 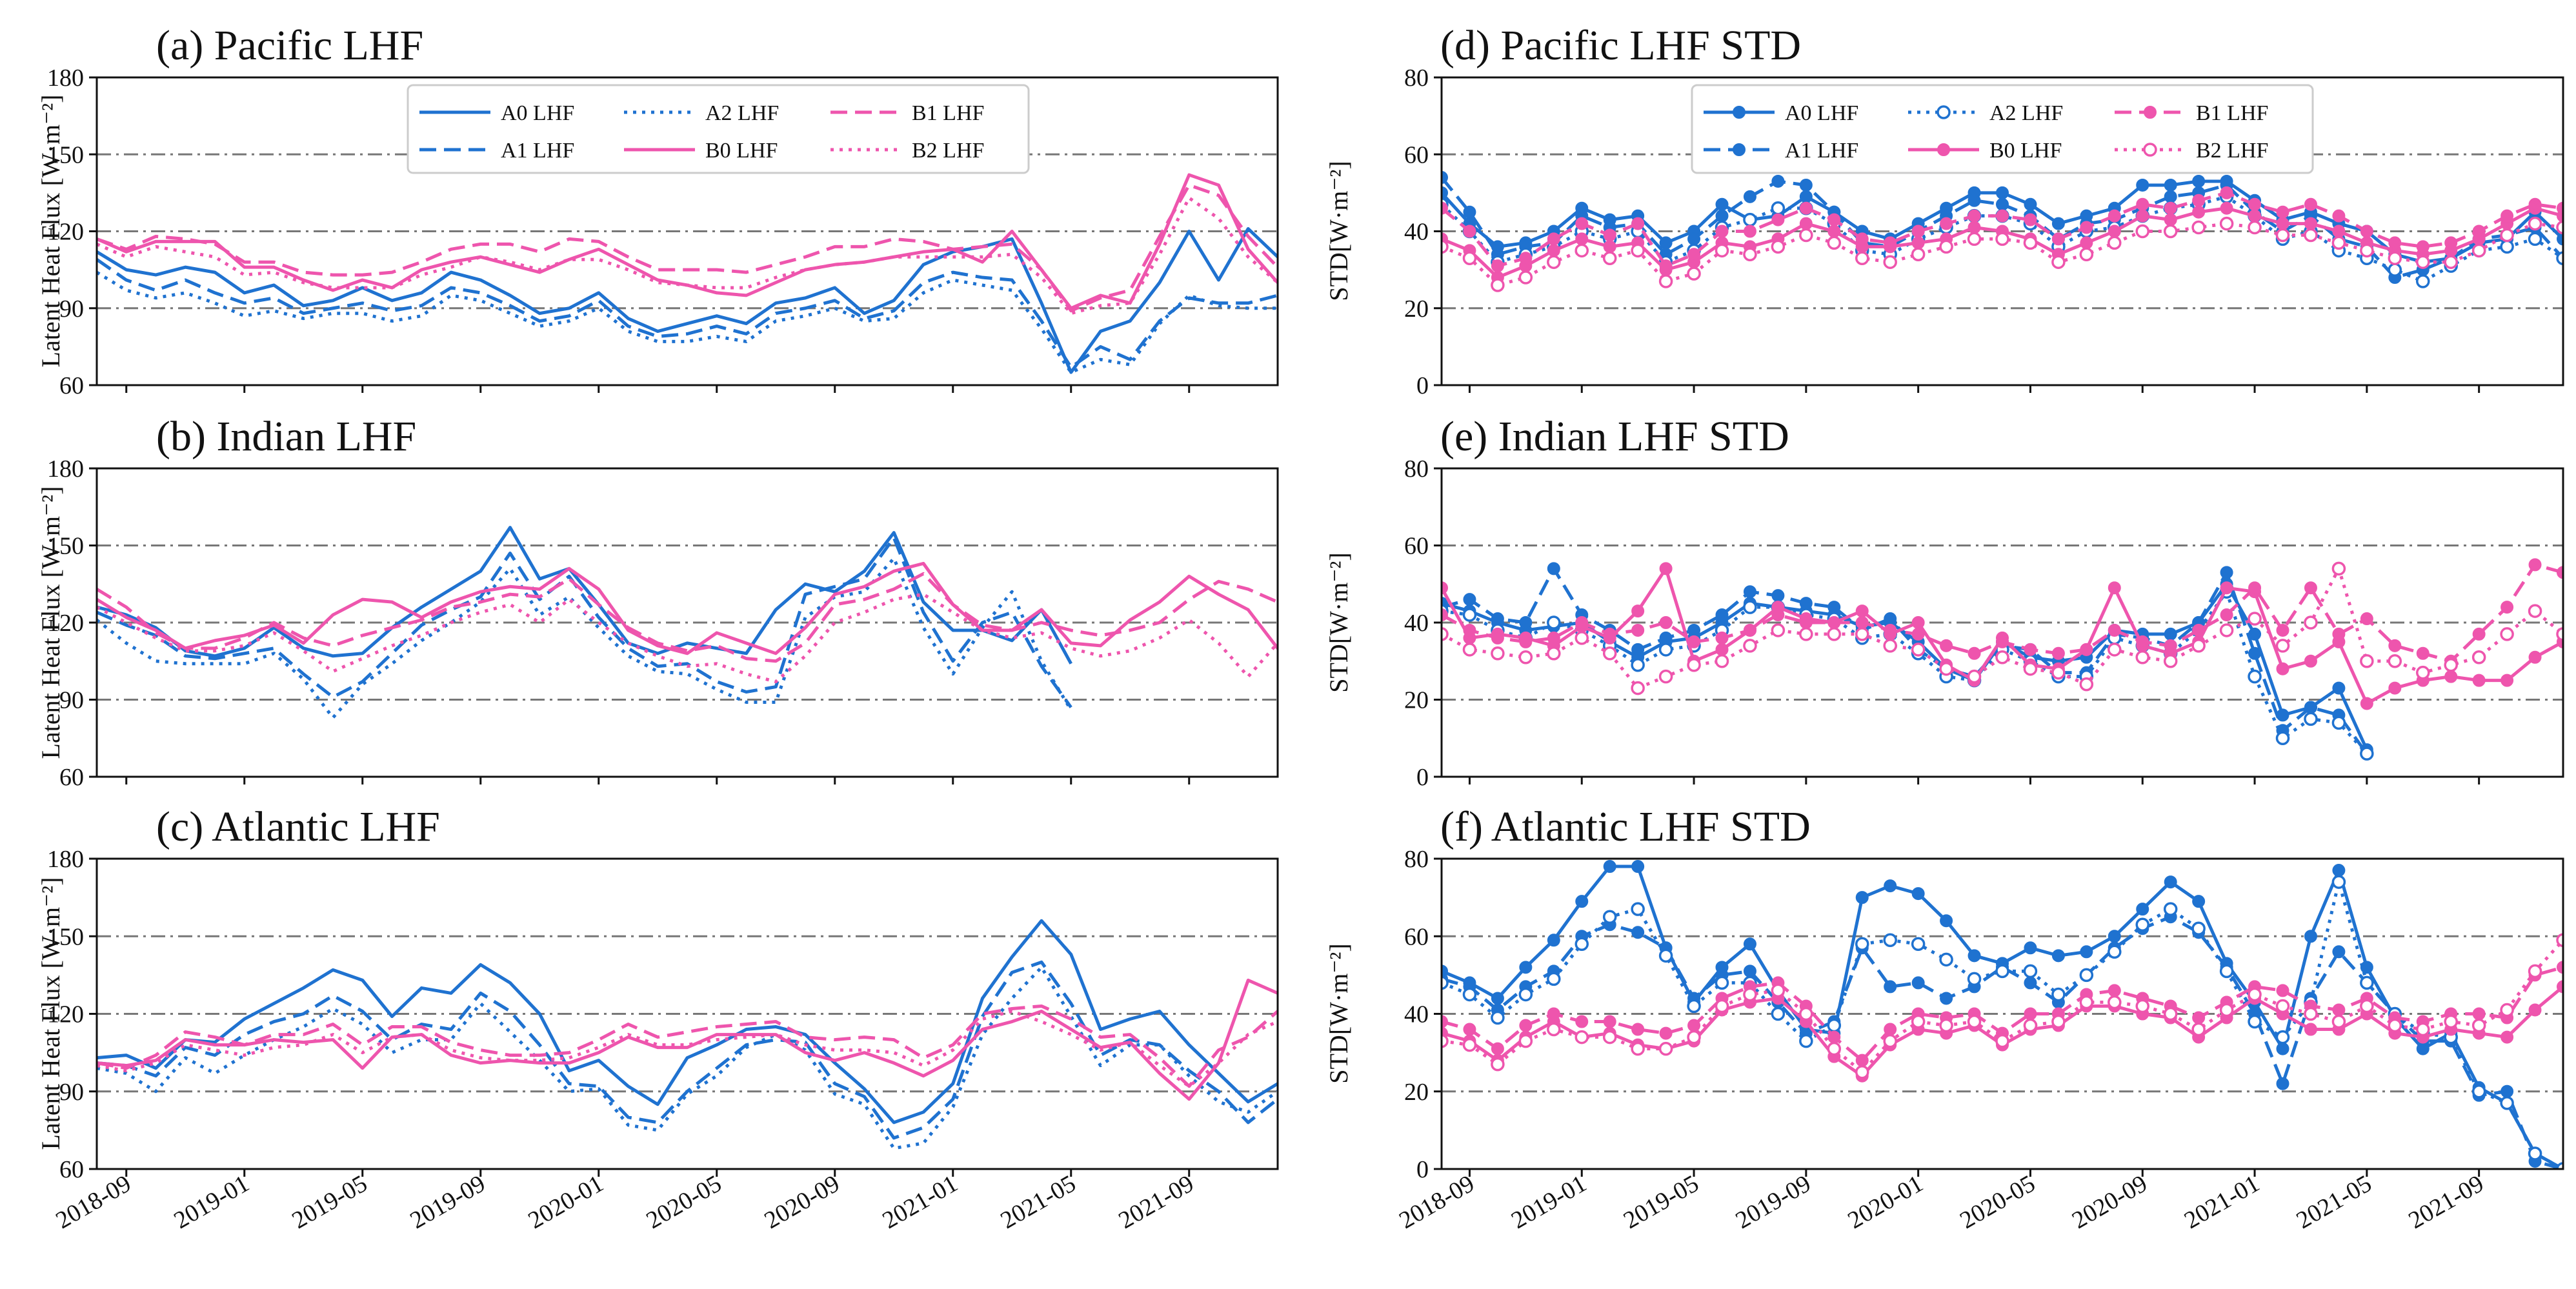 What do you see at coordinates (1416, 154) in the screenshot?
I see `panel-d-ytick-label: 60` at bounding box center [1416, 154].